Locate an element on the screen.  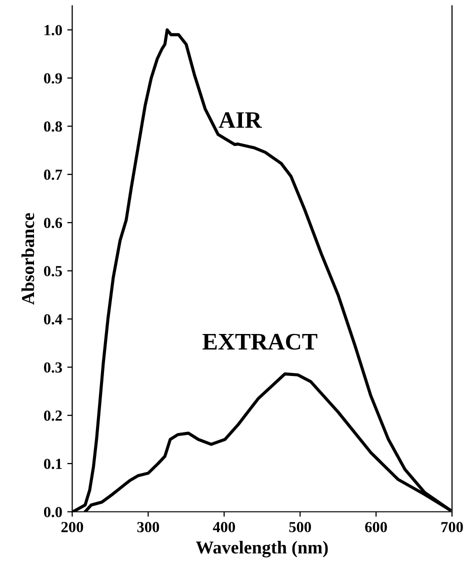
y-tick-label: 0.0 is located at coordinates (53, 512).